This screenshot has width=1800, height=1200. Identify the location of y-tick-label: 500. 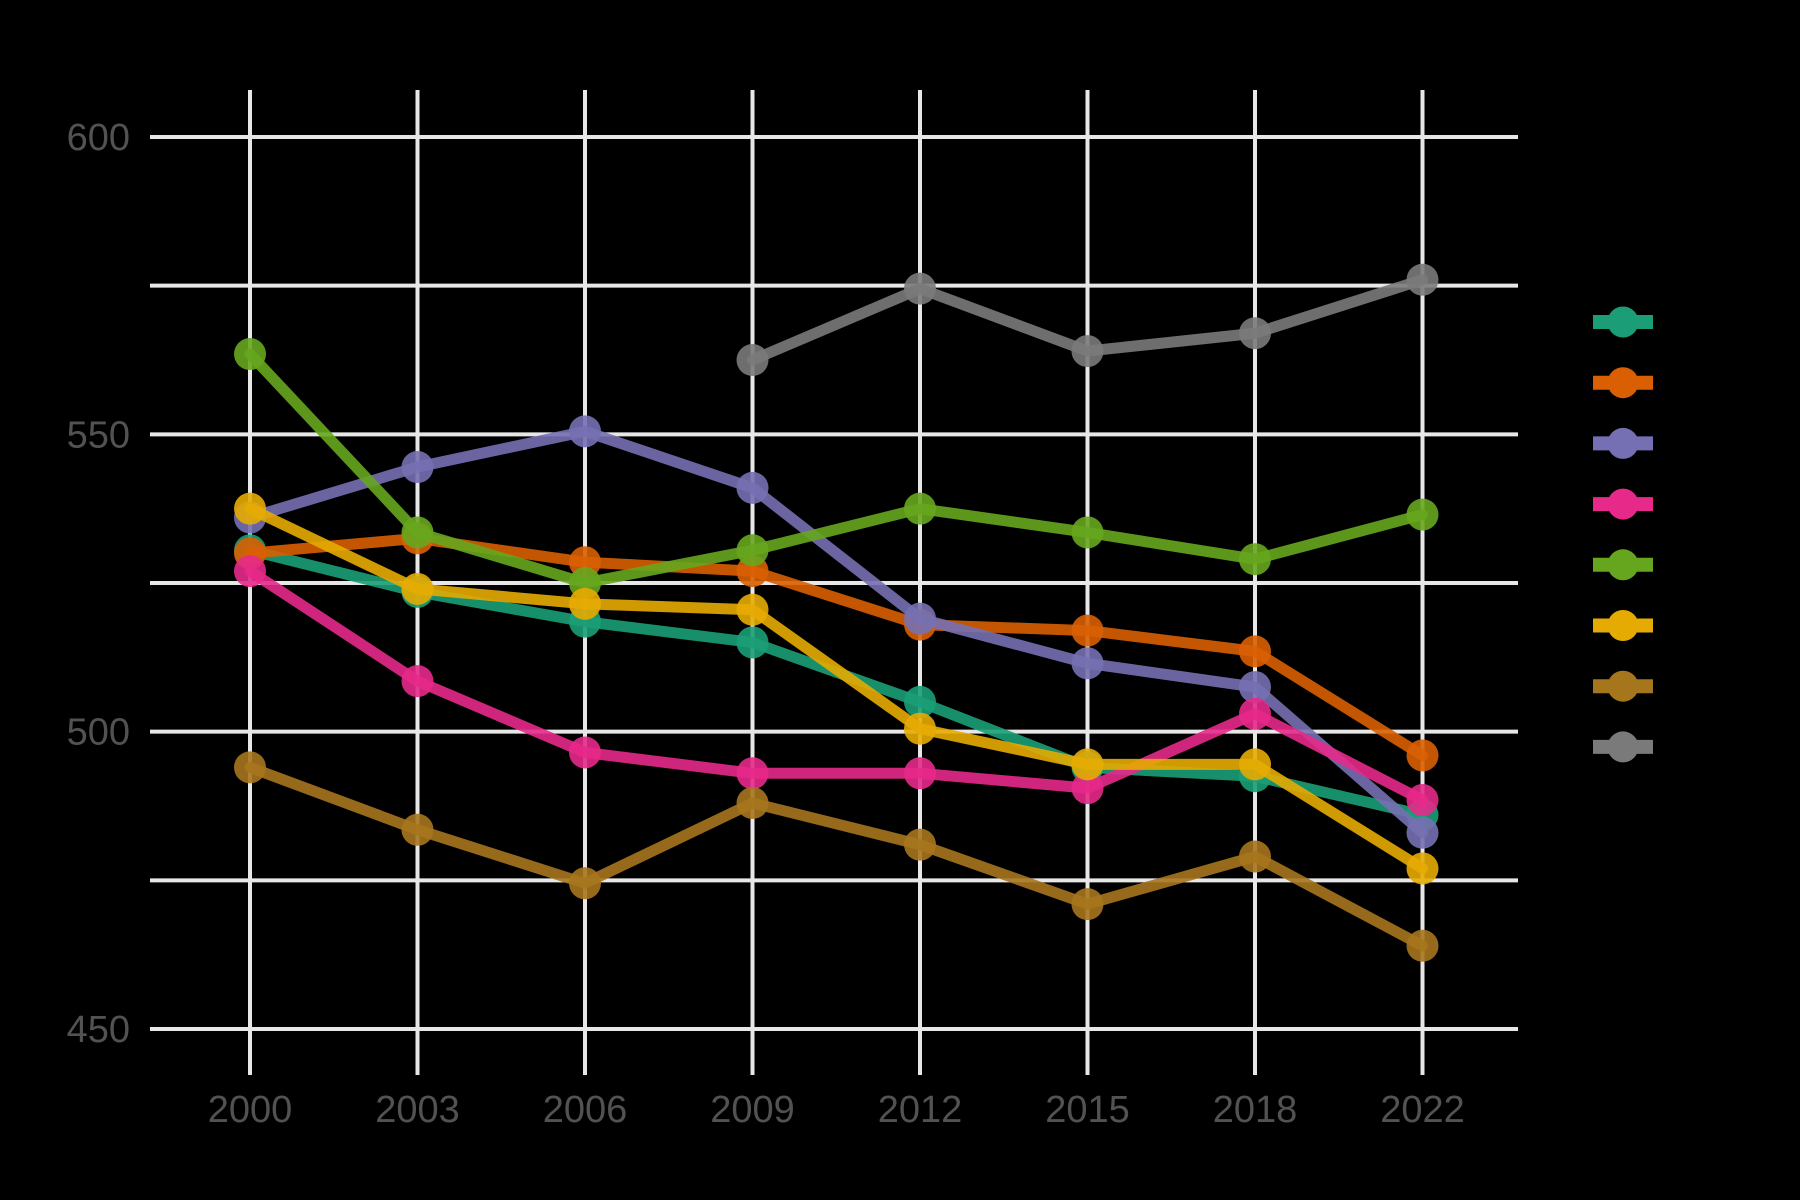
(98, 733).